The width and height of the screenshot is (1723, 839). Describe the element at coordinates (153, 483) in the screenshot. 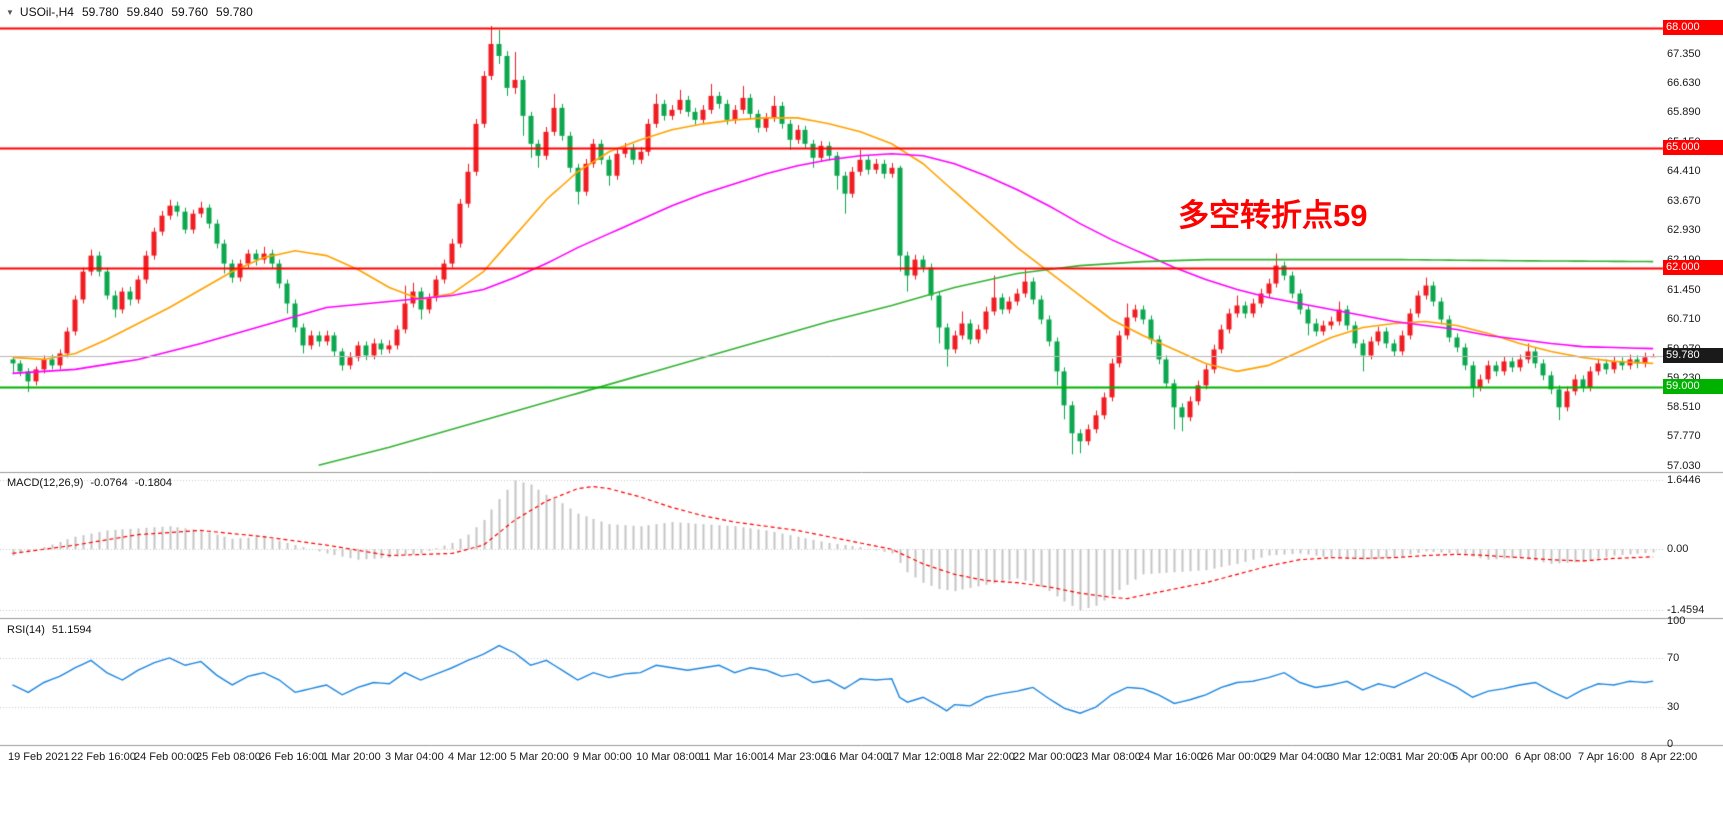

I see `macd-signal-value: -0.1804` at that location.